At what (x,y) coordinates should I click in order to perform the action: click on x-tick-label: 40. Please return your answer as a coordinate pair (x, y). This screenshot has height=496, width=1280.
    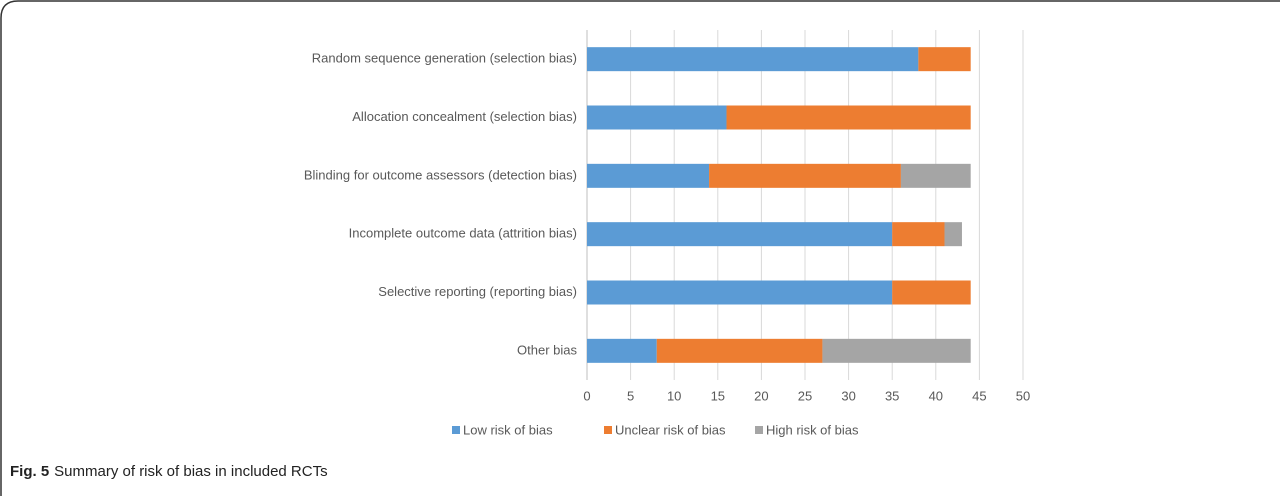
    Looking at the image, I should click on (936, 395).